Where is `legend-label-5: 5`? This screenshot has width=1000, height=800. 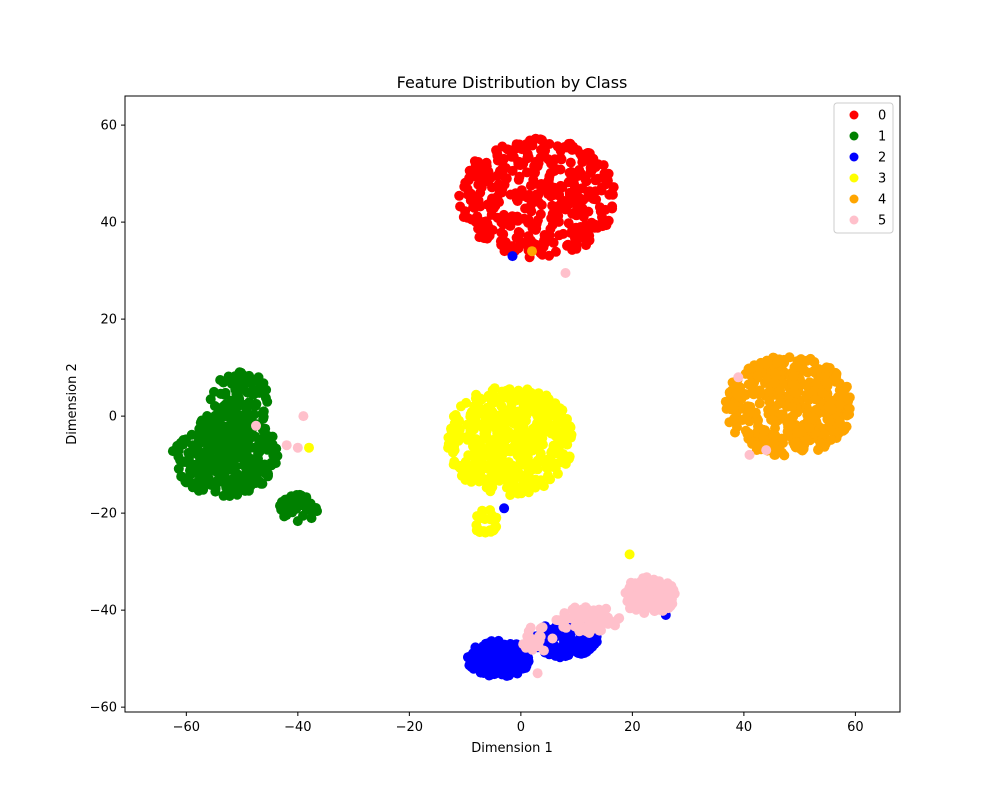
legend-label-5: 5 is located at coordinates (882, 221).